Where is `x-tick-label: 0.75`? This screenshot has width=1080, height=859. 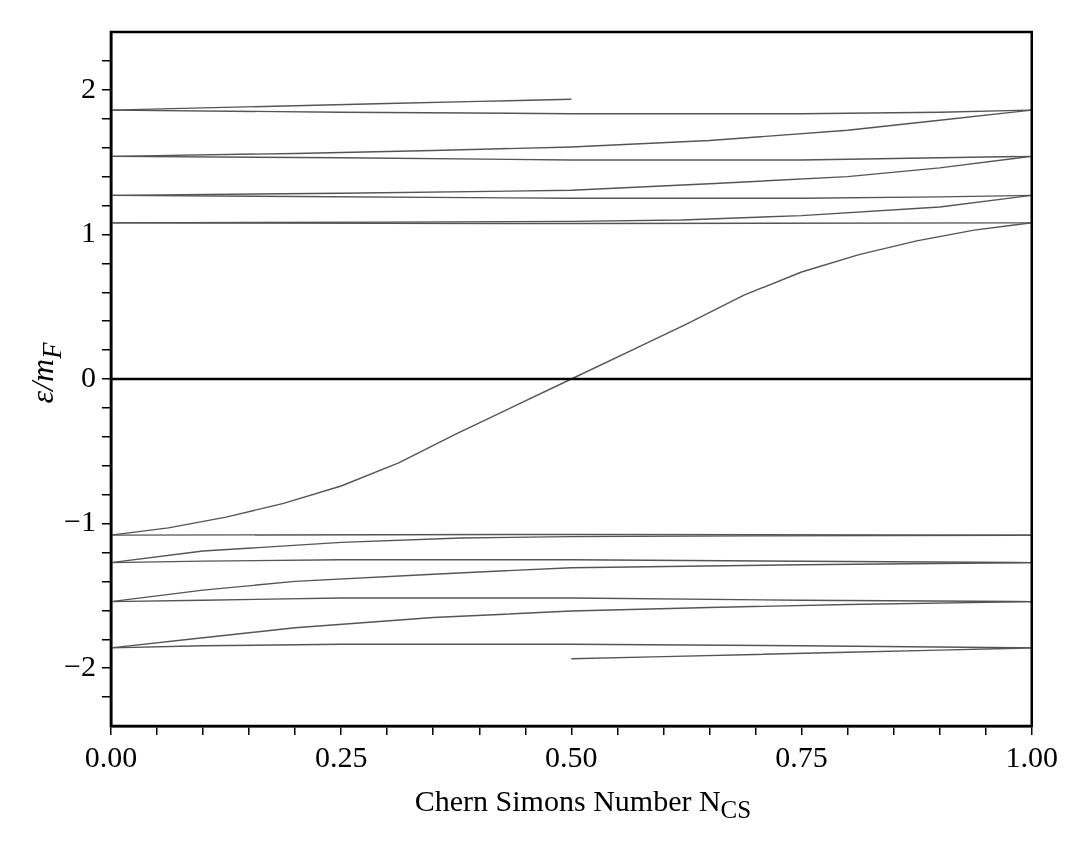 x-tick-label: 0.75 is located at coordinates (801, 756).